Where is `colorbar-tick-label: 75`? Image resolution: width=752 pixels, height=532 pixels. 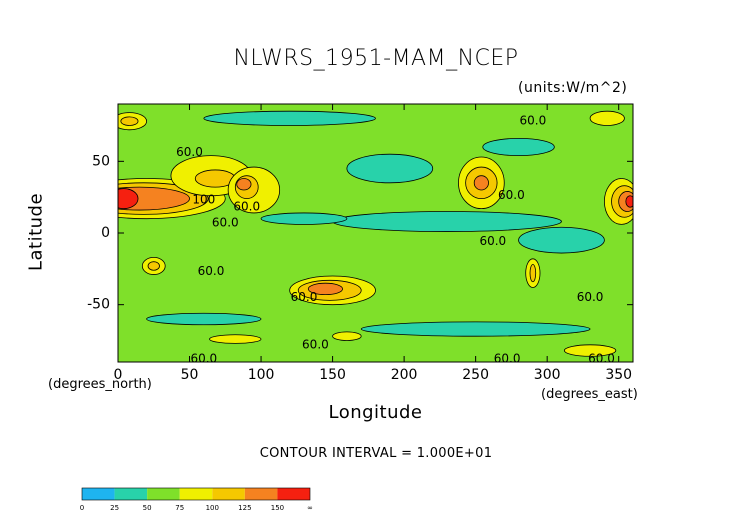 colorbar-tick-label: 75 is located at coordinates (179, 508).